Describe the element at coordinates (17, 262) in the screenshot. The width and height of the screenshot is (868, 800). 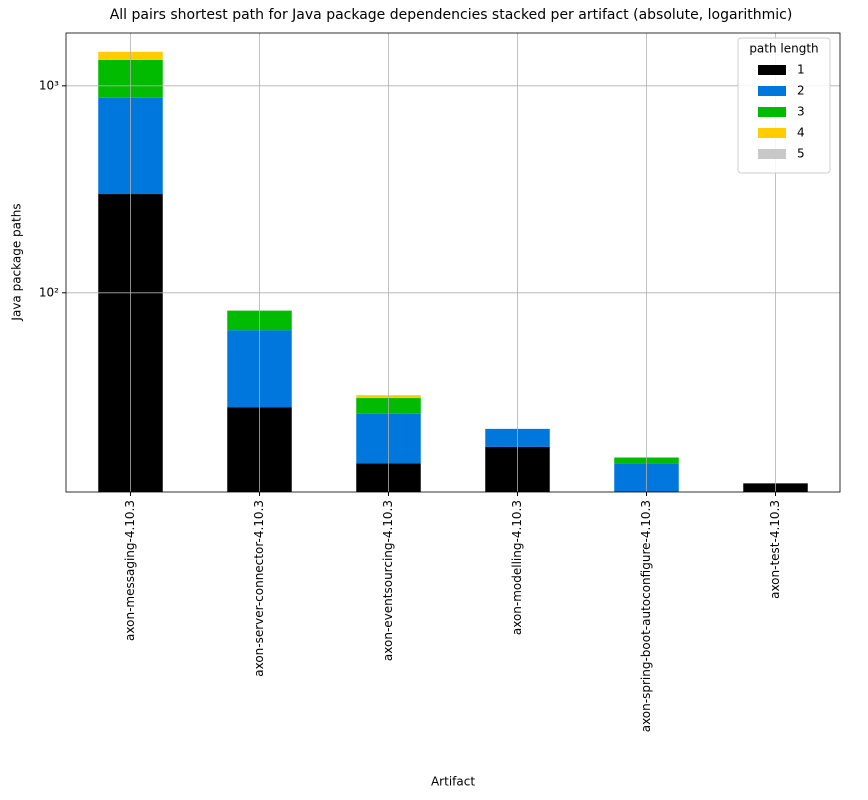
I see `y-axis-label: Java package paths` at that location.